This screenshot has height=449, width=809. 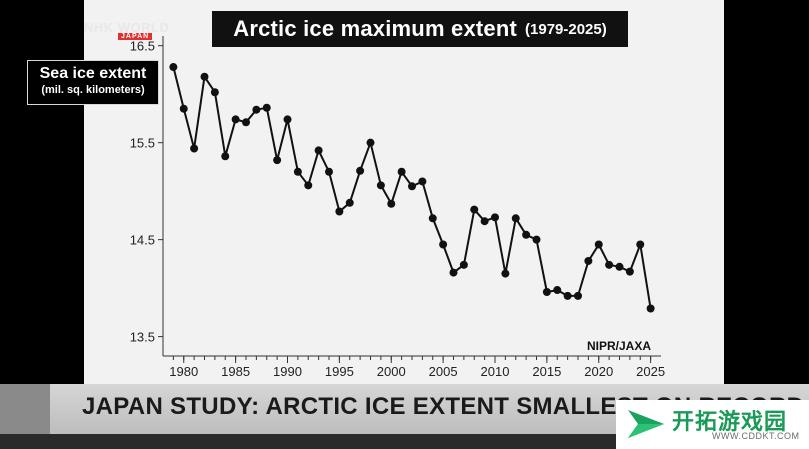 What do you see at coordinates (183, 371) in the screenshot?
I see `x-tick-label: 1980` at bounding box center [183, 371].